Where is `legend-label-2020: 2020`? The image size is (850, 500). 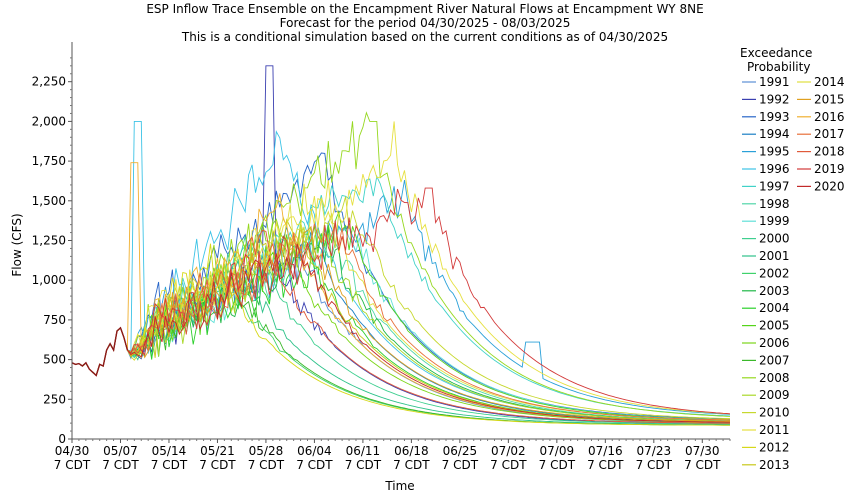
legend-label-2020: 2020 is located at coordinates (829, 186).